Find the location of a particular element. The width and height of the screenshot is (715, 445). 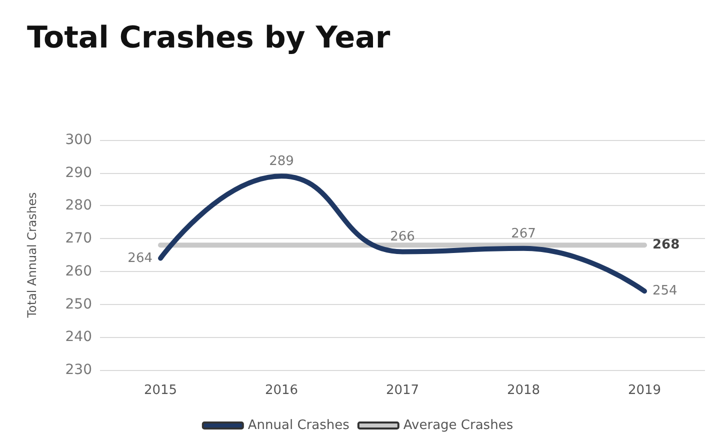

y-tick-label: 280 is located at coordinates (78, 206).